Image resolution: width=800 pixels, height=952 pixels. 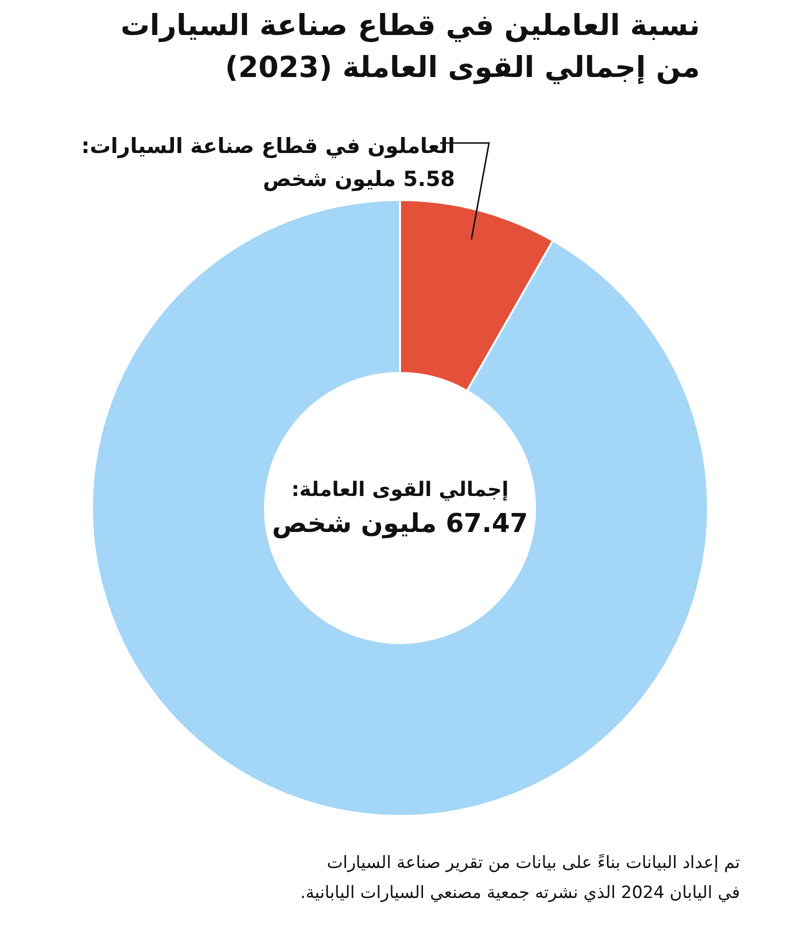 What do you see at coordinates (410, 46) in the screenshot?
I see `title: نسبة العاملين في قطاع صناعة السيارات من إجمالي القوى العاملة (2023)` at bounding box center [410, 46].